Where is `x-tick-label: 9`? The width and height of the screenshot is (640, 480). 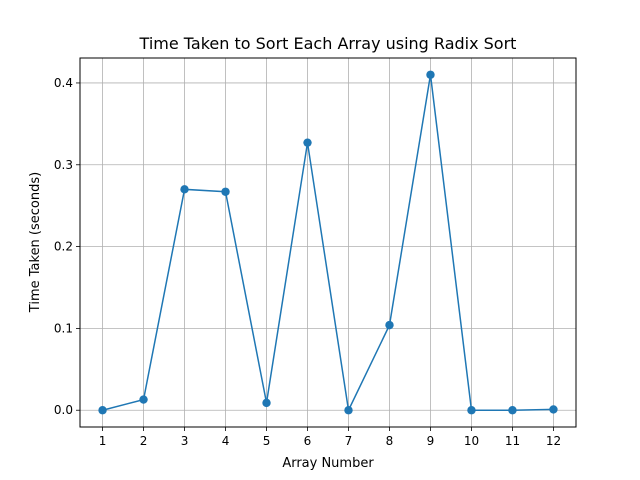 x-tick-label: 9 is located at coordinates (431, 441).